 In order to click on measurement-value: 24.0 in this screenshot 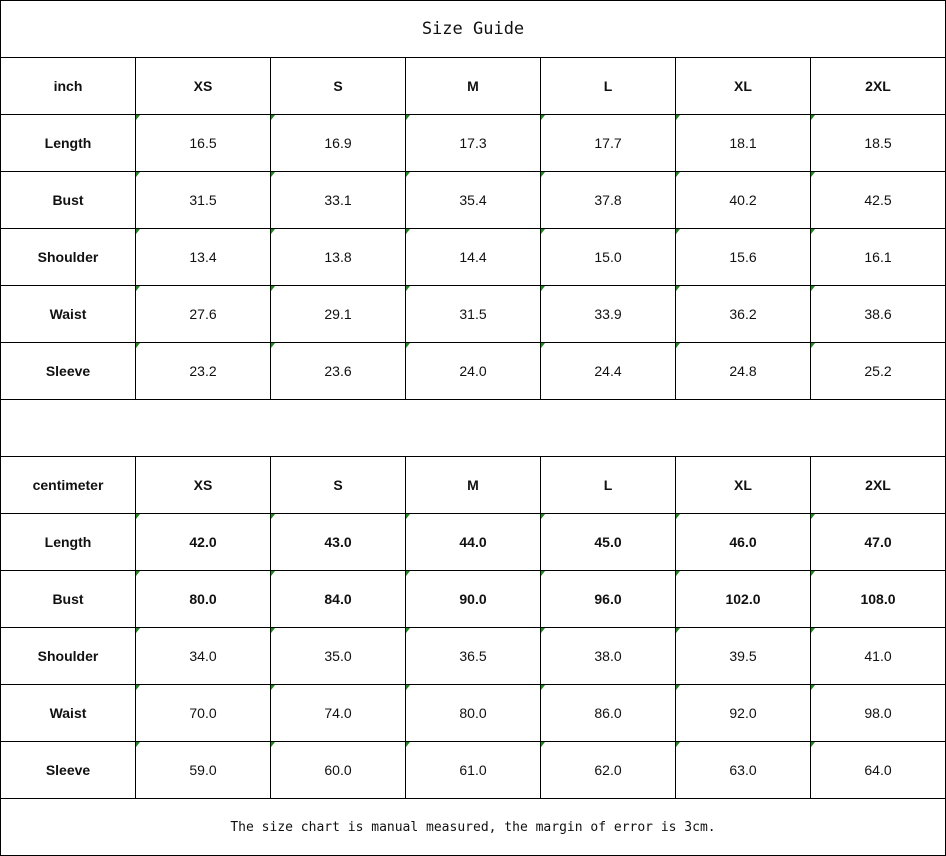, I will do `click(473, 371)`.